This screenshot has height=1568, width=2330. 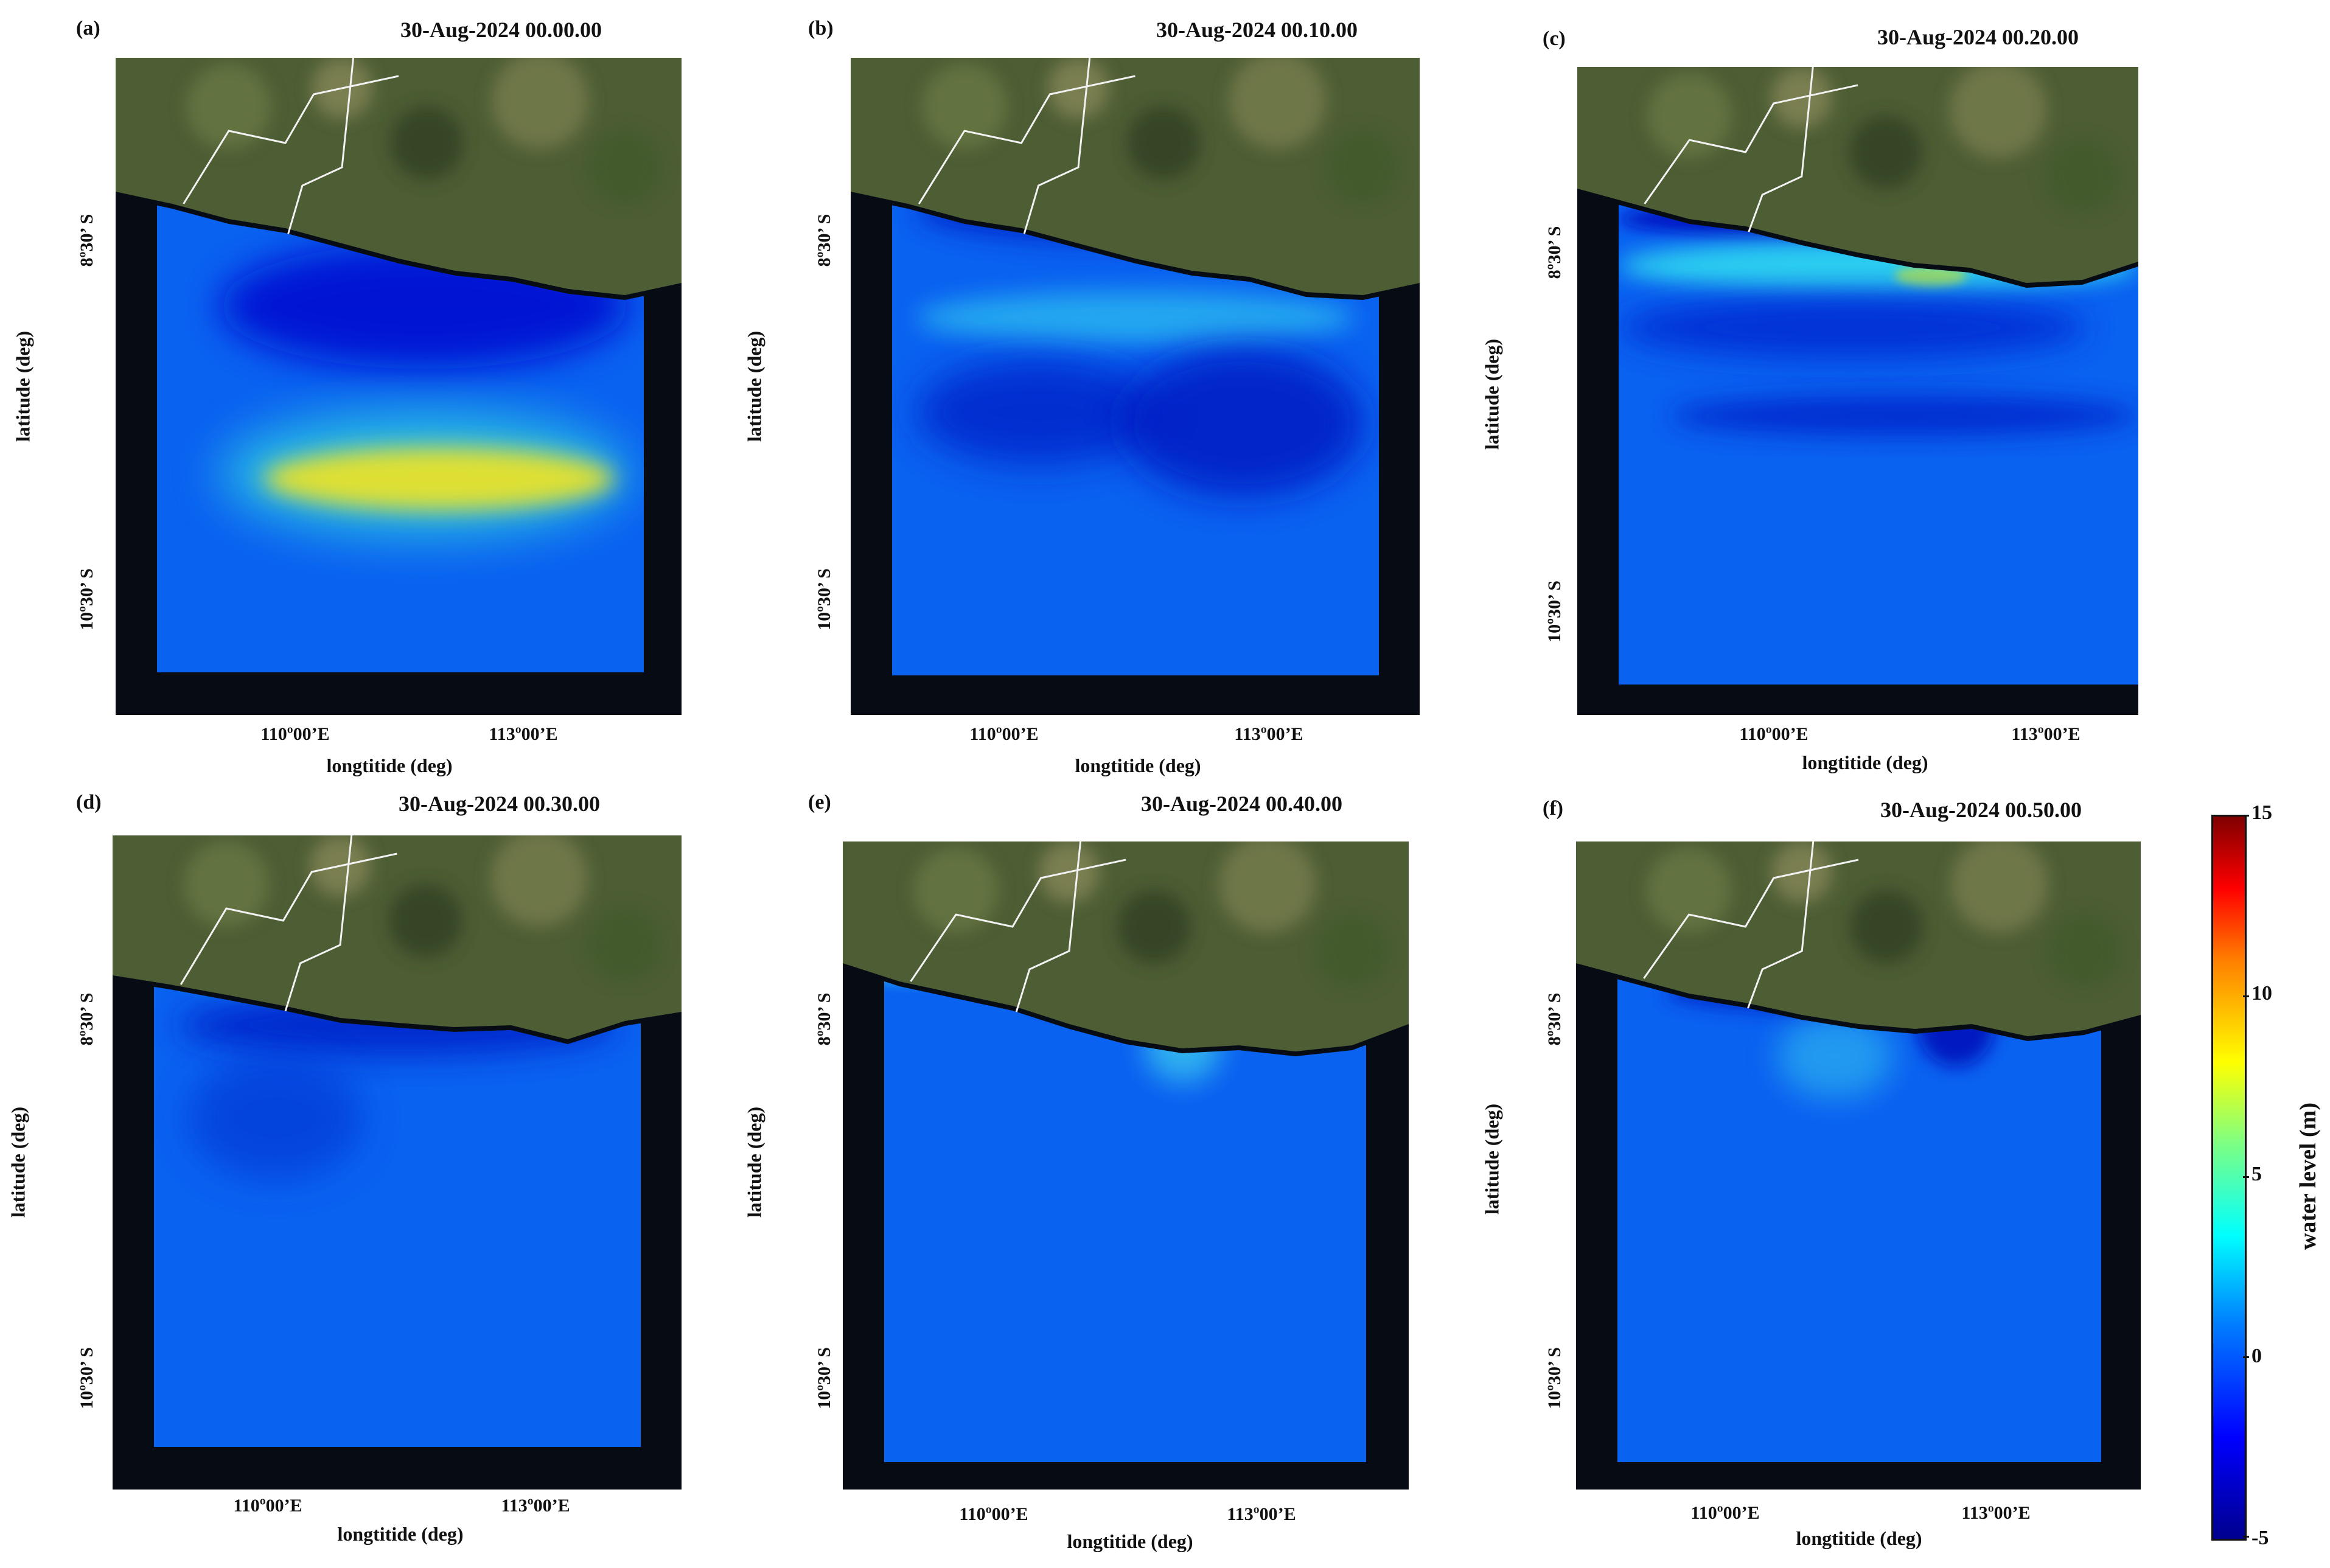 I want to click on colorbar-tick-5: 5, so click(x=2257, y=1174).